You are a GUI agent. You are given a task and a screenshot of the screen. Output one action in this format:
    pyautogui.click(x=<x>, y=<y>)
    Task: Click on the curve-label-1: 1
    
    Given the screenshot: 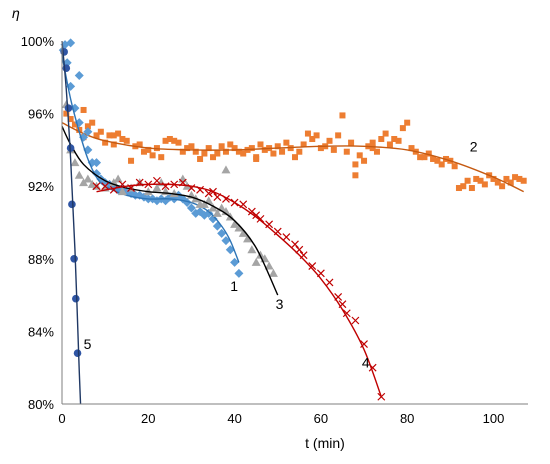 What is the action you would take?
    pyautogui.click(x=234, y=286)
    